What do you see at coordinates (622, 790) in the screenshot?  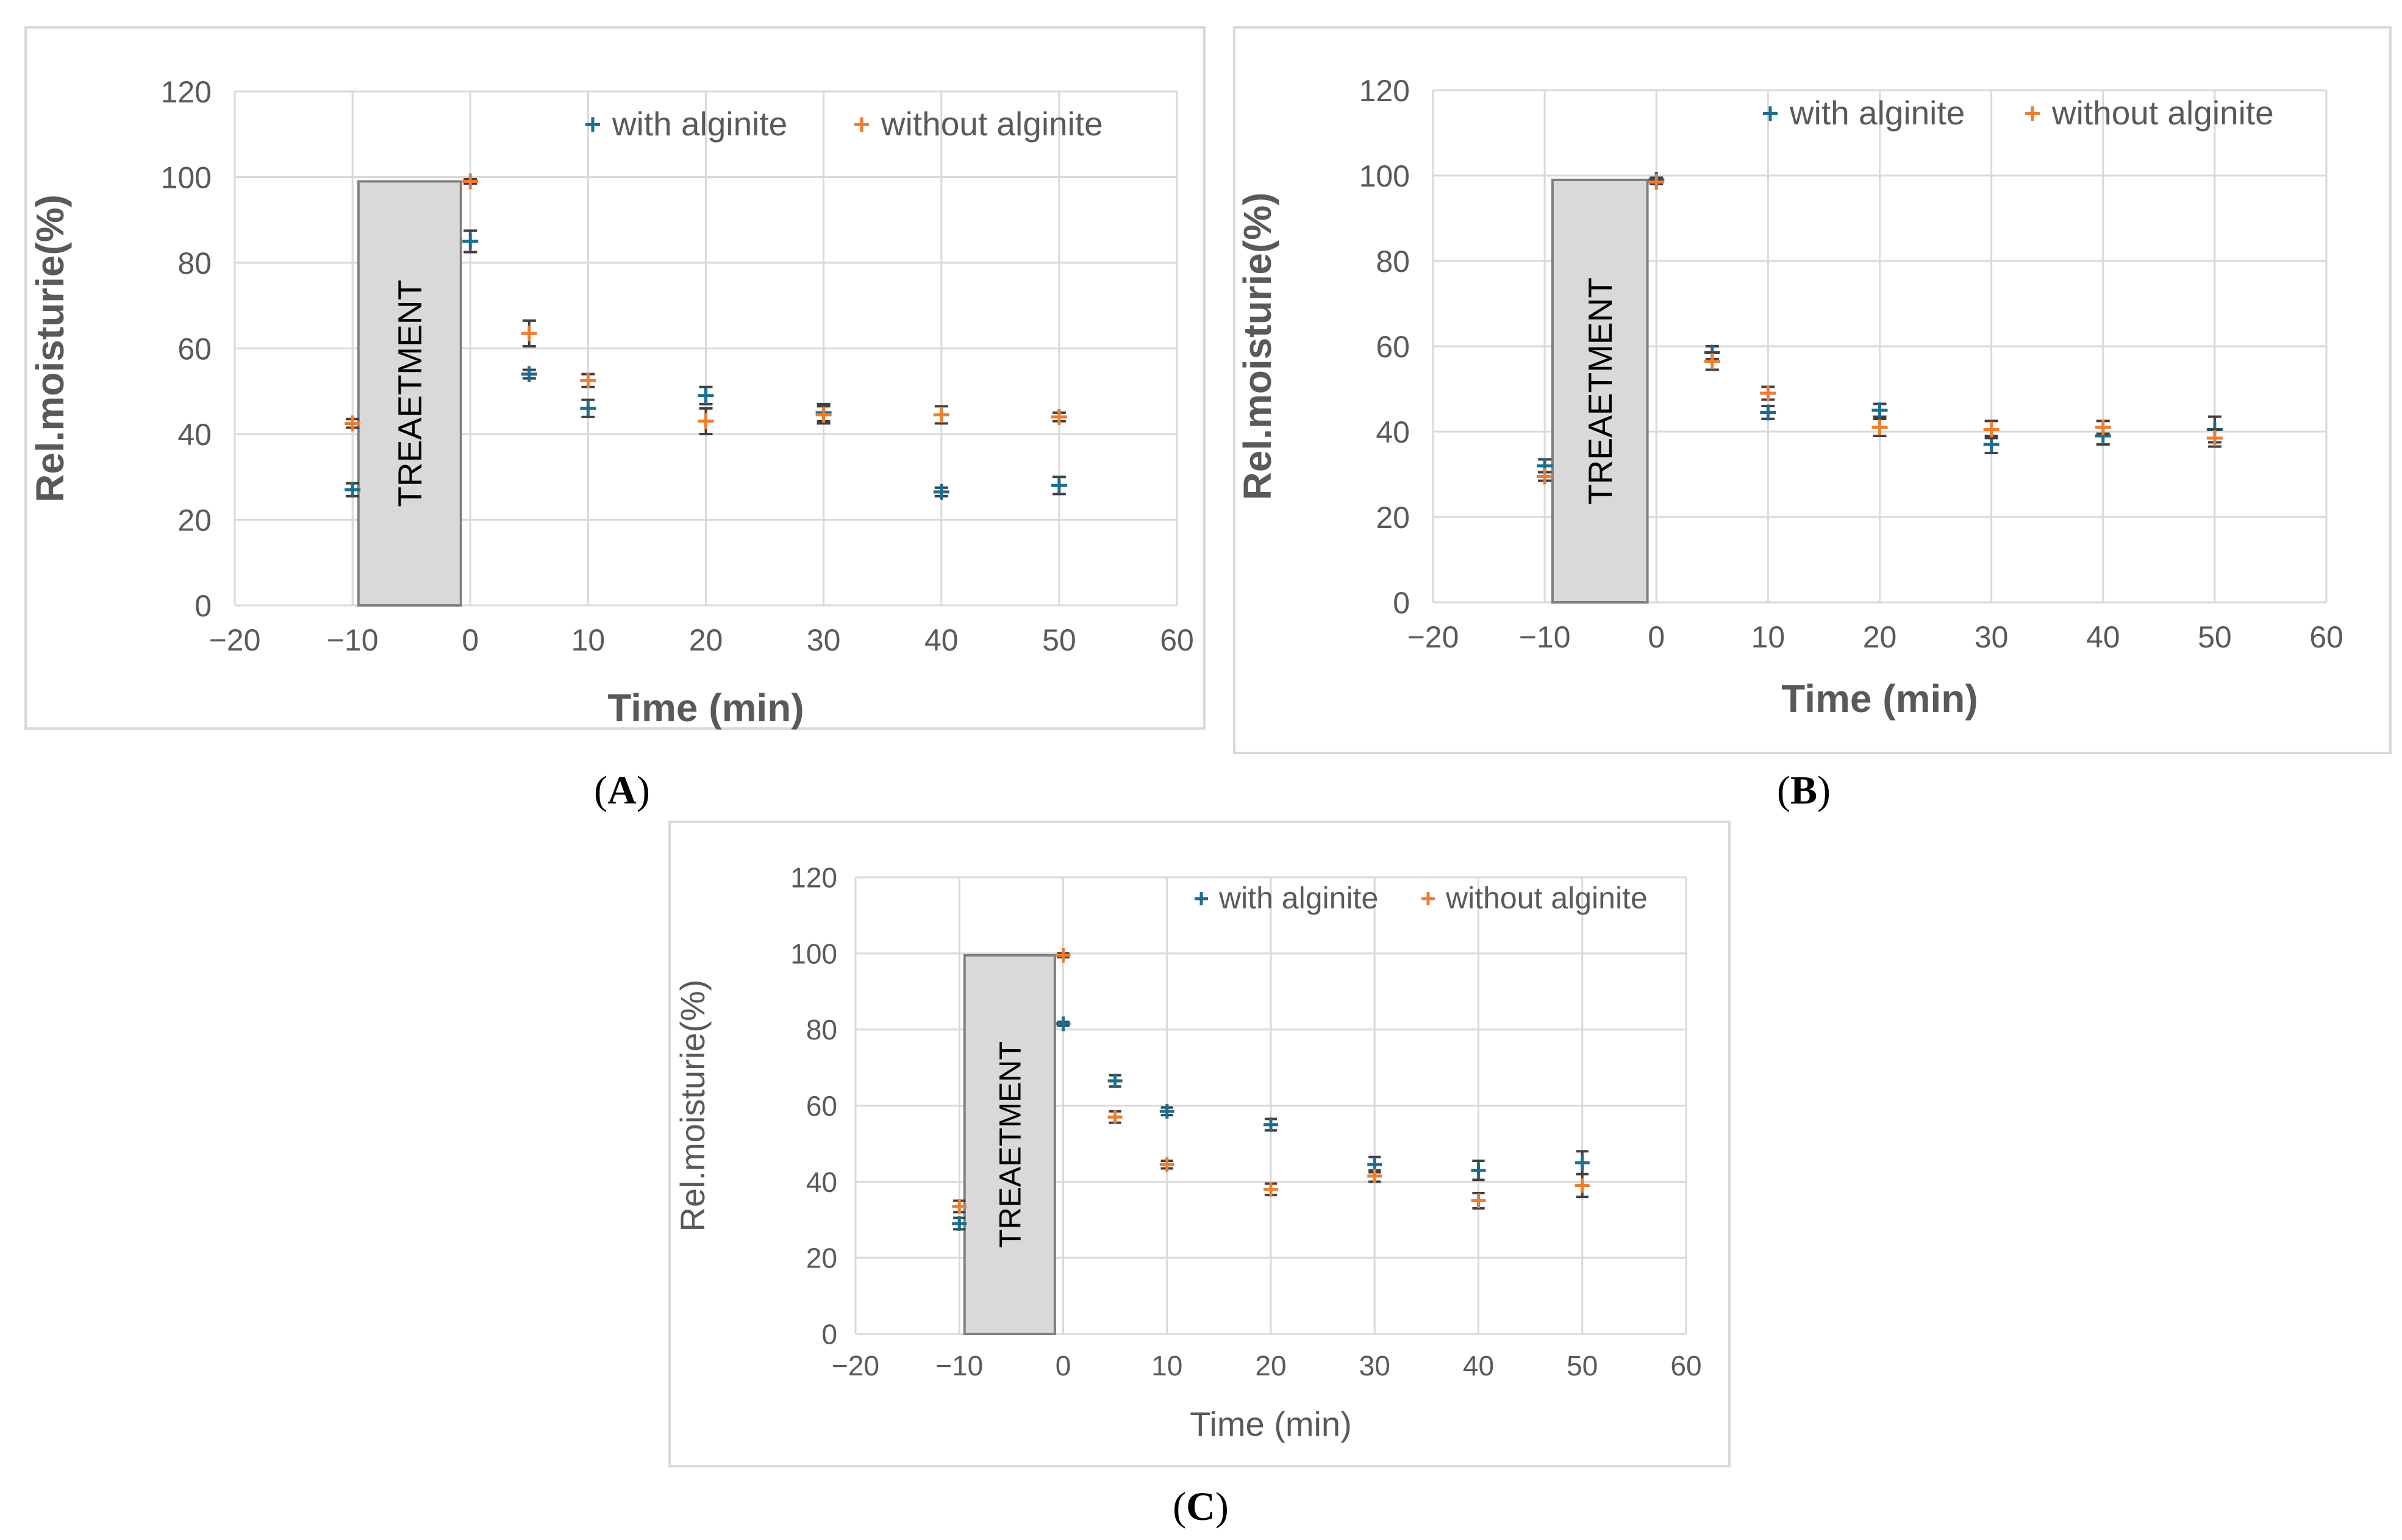 I see `panel-letter: A` at bounding box center [622, 790].